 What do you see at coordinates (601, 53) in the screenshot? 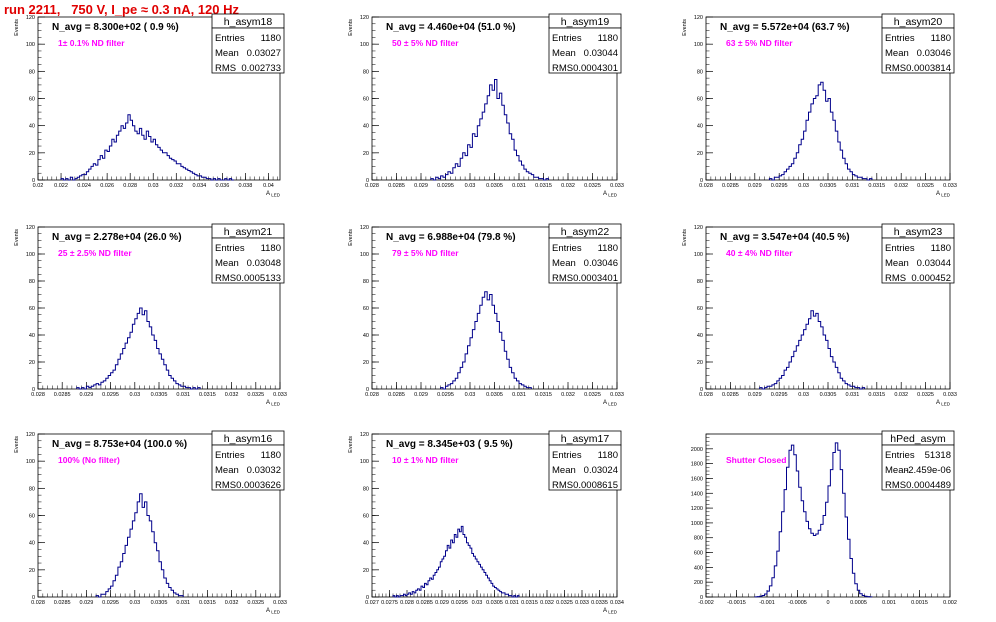
I see `stats-value: 0.03044` at bounding box center [601, 53].